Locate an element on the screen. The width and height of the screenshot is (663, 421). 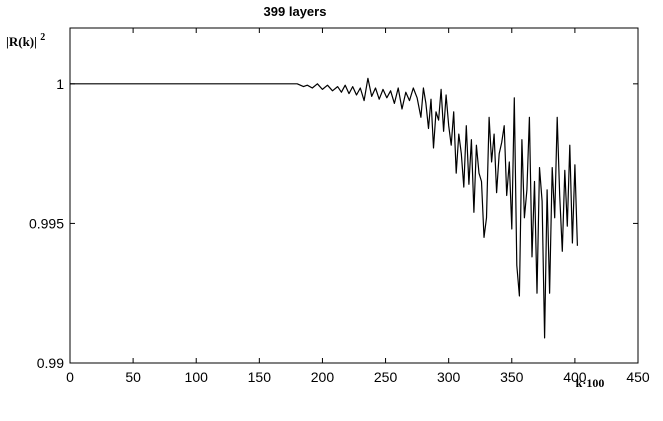
x-tick-label-8: 400 is located at coordinates (575, 377).